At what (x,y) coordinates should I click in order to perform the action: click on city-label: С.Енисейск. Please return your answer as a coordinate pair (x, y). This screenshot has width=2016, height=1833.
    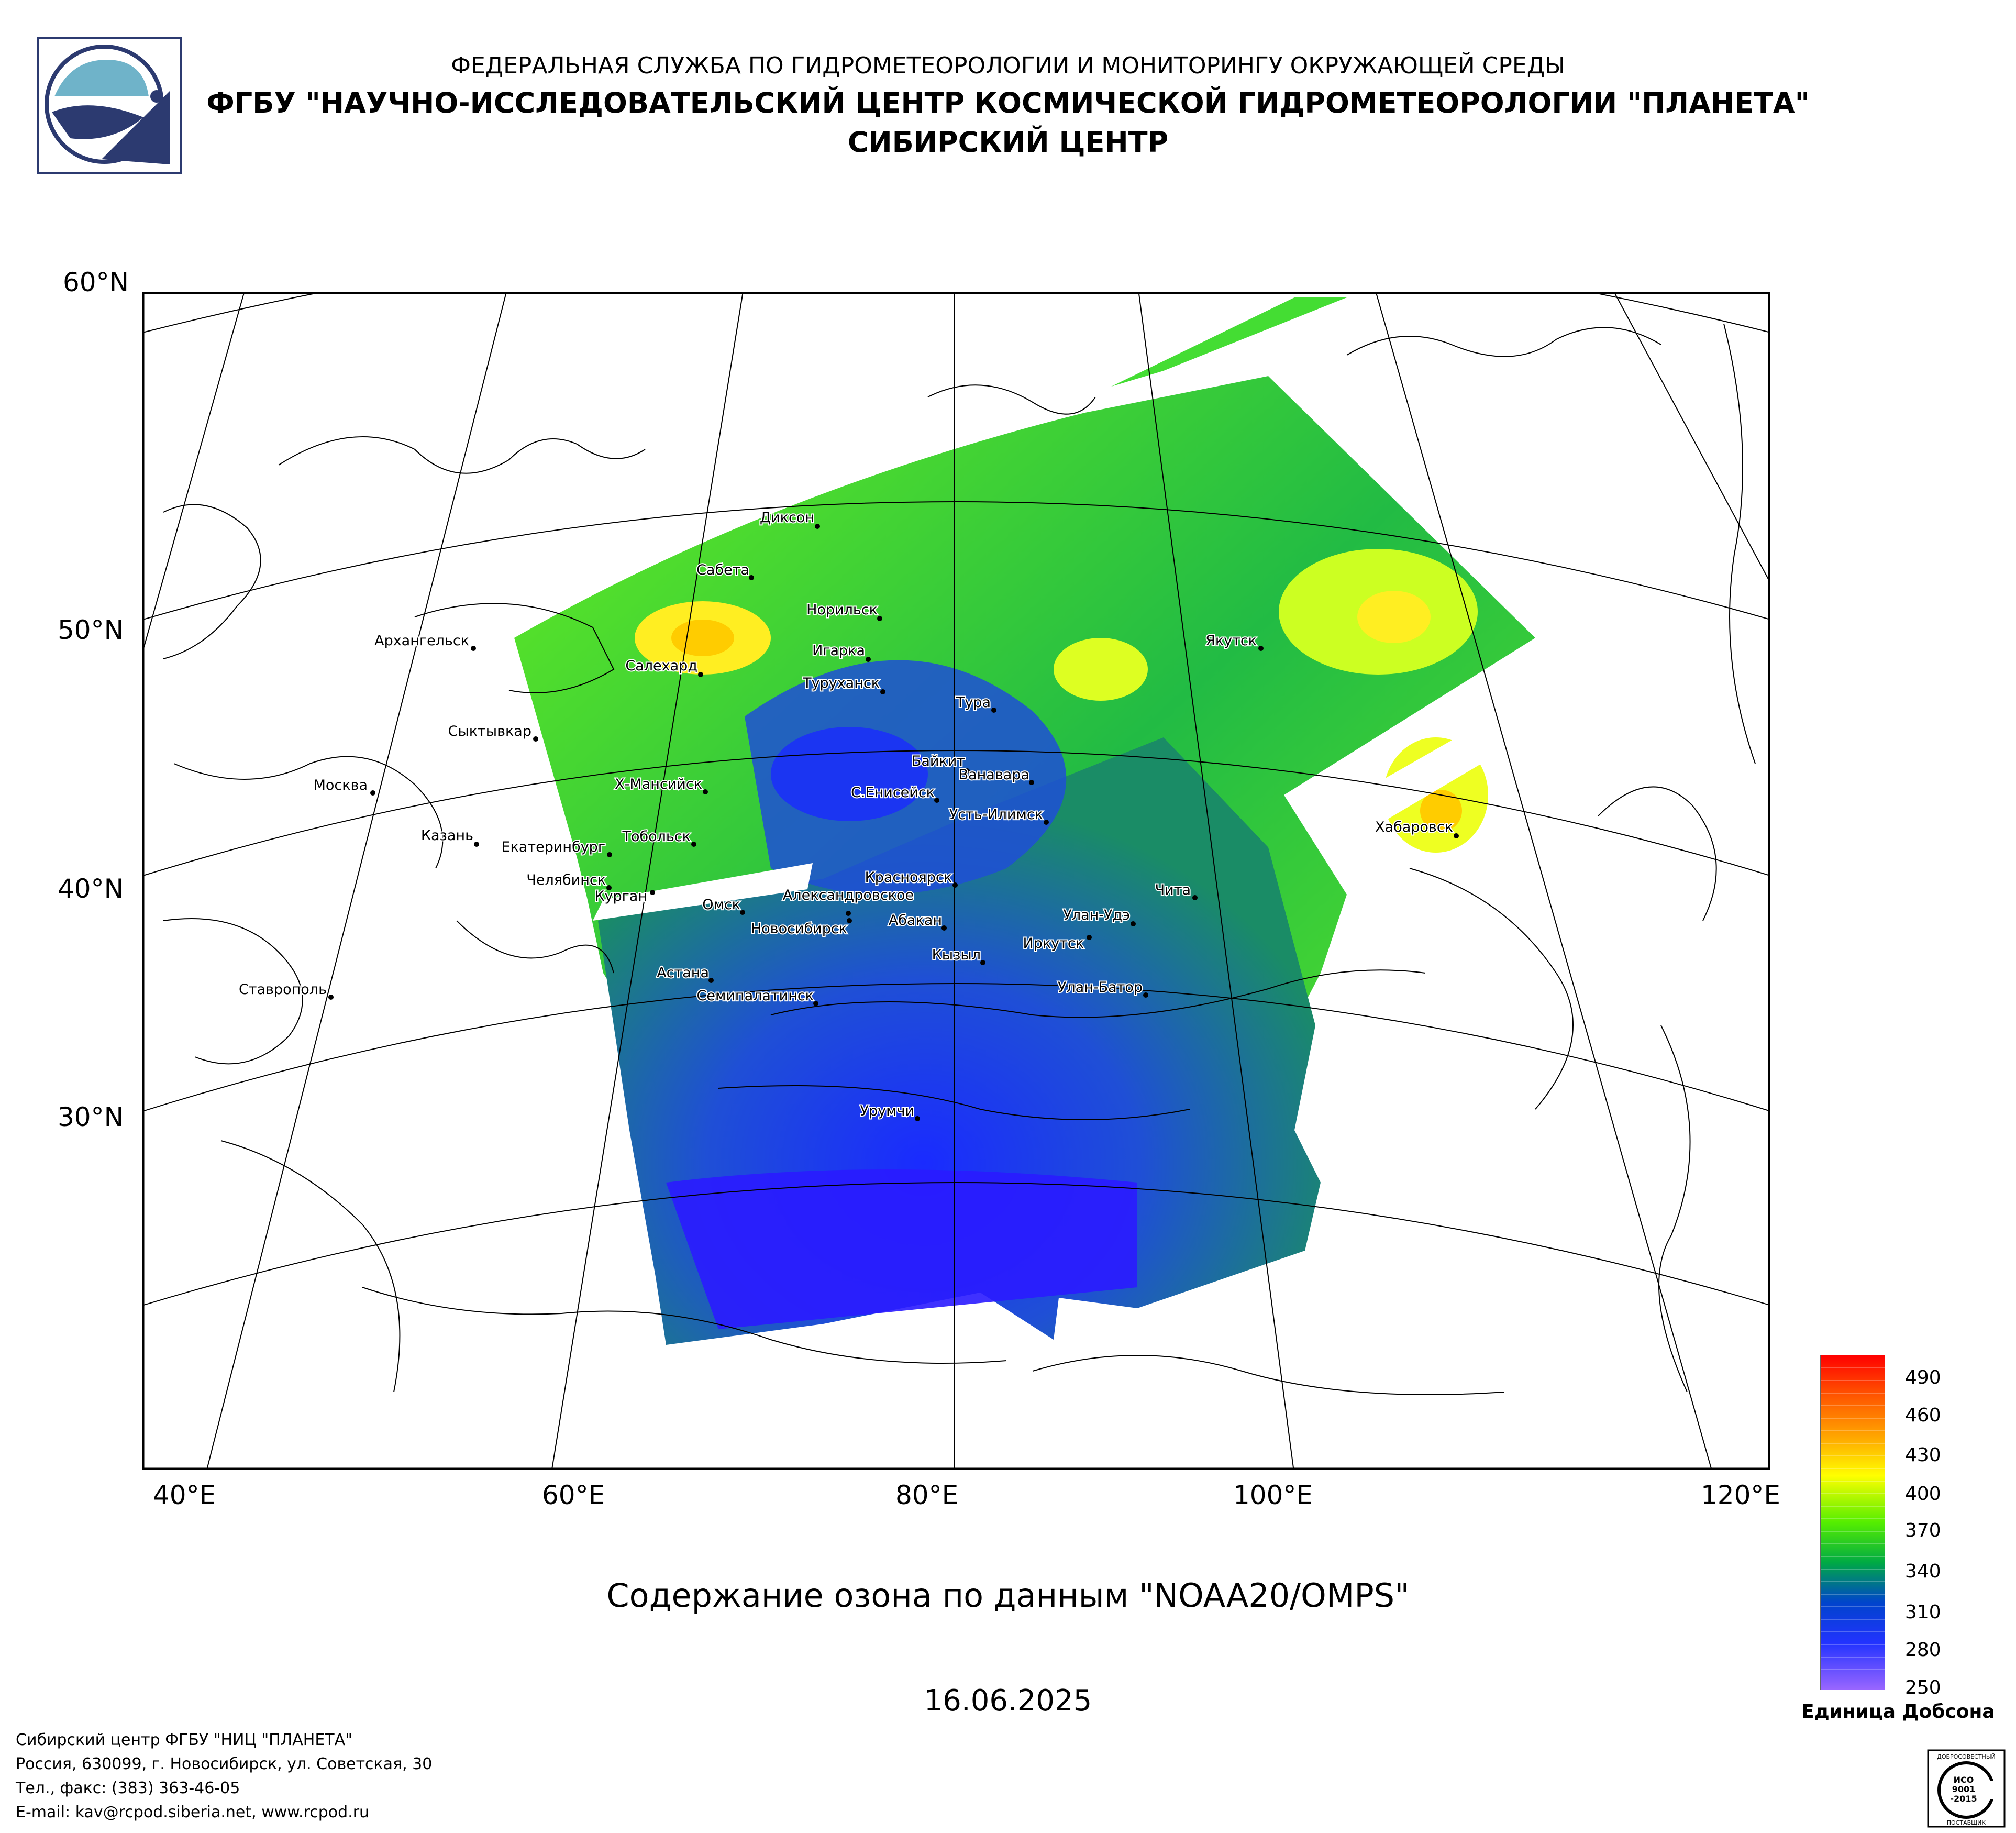
    Looking at the image, I should click on (893, 793).